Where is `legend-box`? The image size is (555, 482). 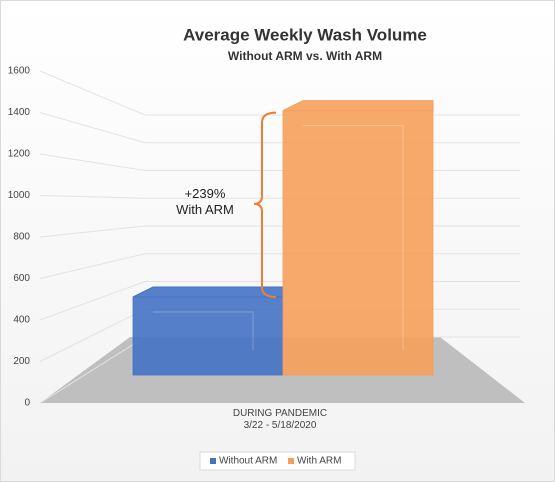 legend-box is located at coordinates (277, 461).